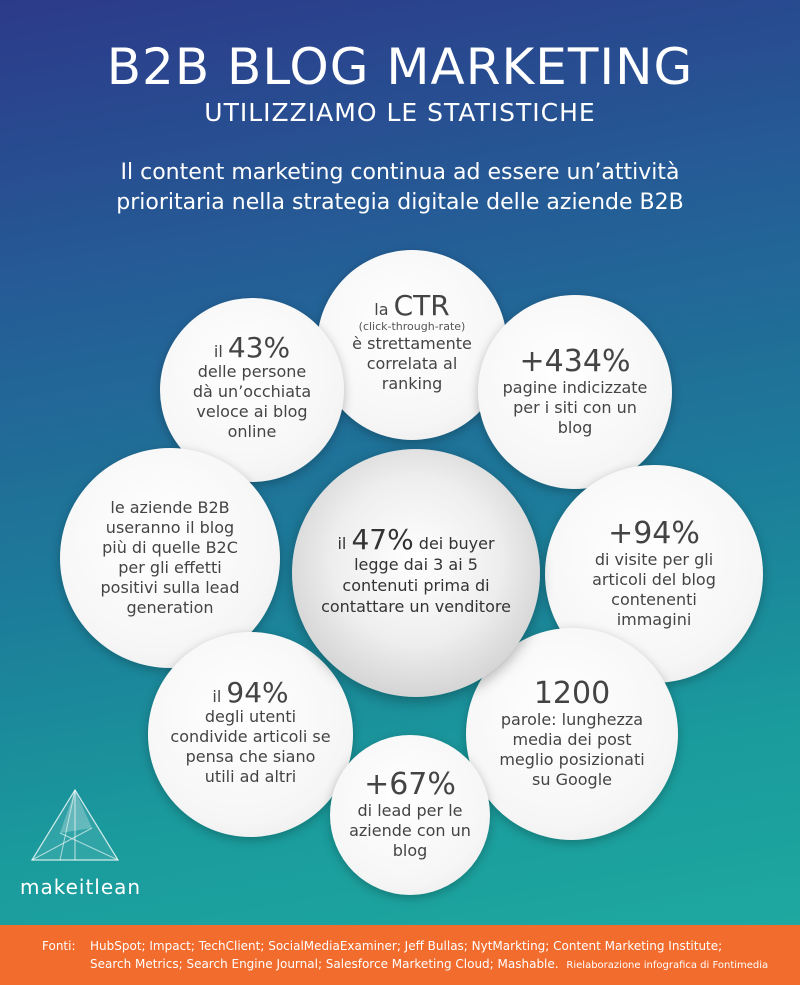 The height and width of the screenshot is (985, 800). Describe the element at coordinates (410, 784) in the screenshot. I see `b67-big: +67%` at that location.